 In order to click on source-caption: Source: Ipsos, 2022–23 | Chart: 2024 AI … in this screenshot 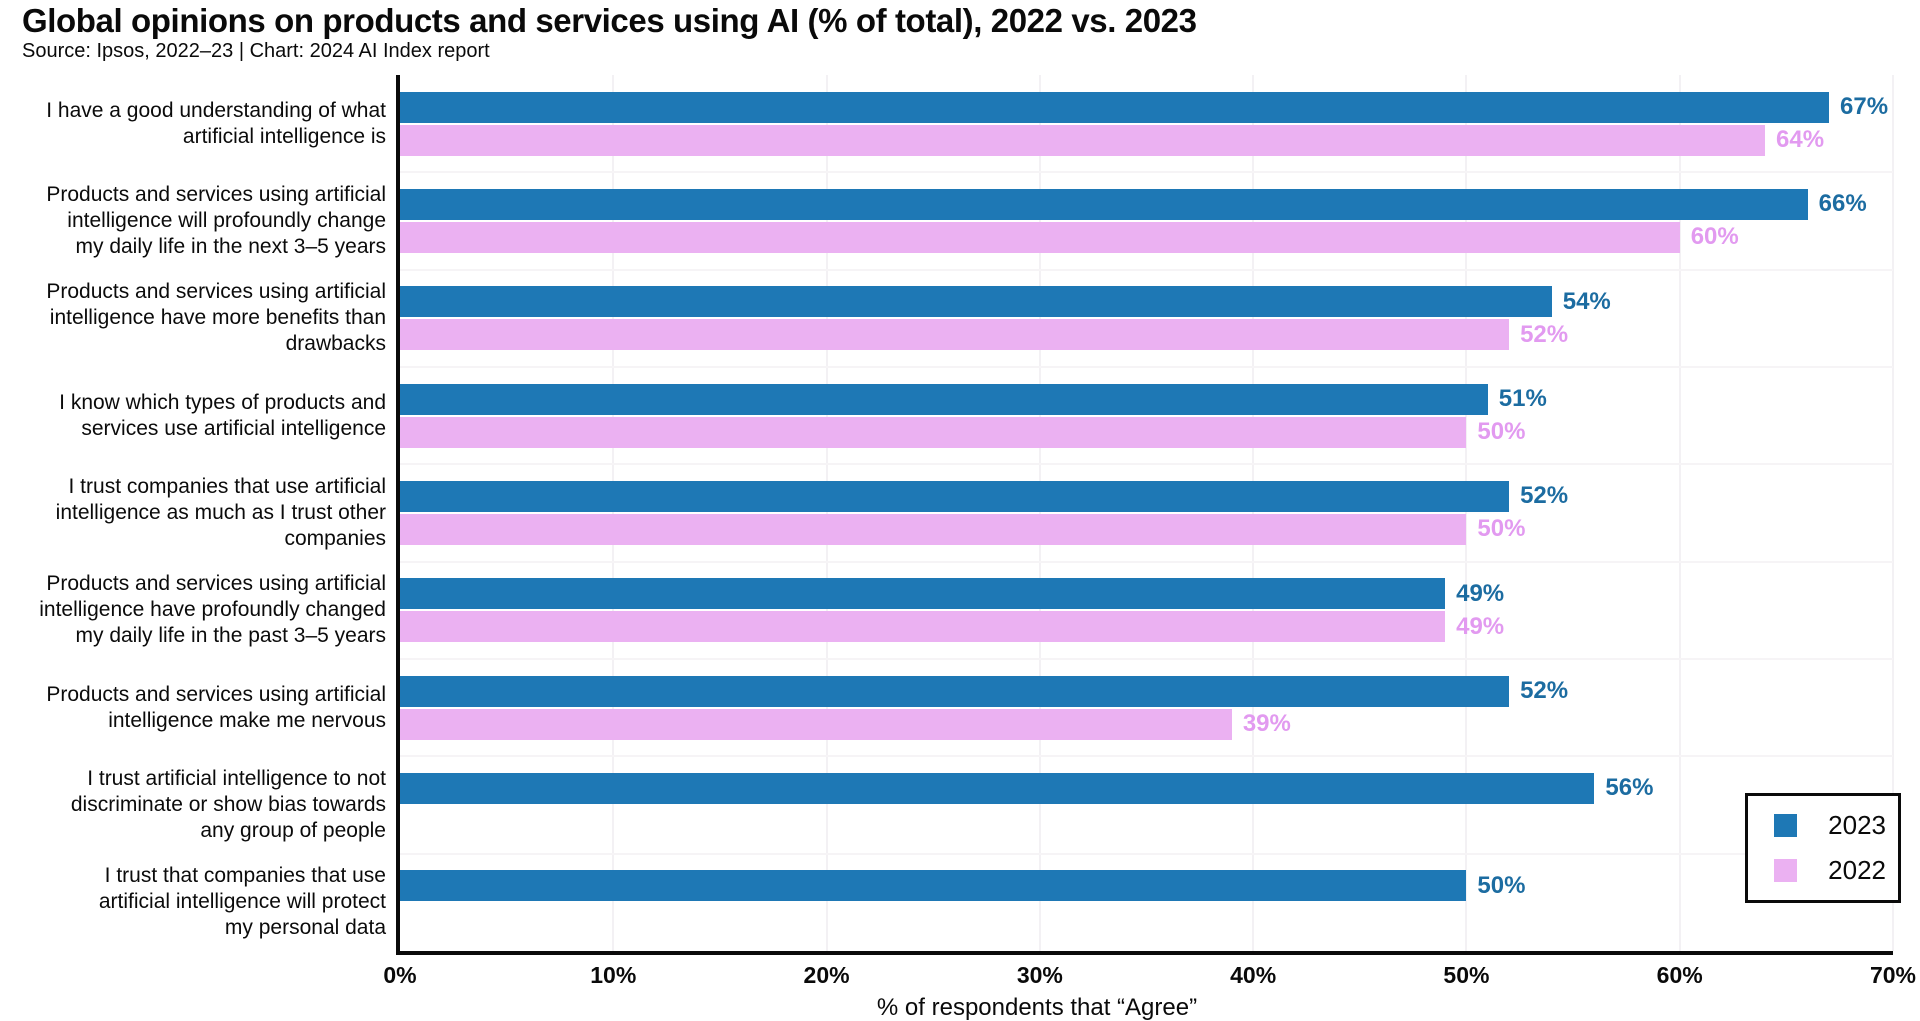, I will do `click(256, 51)`.